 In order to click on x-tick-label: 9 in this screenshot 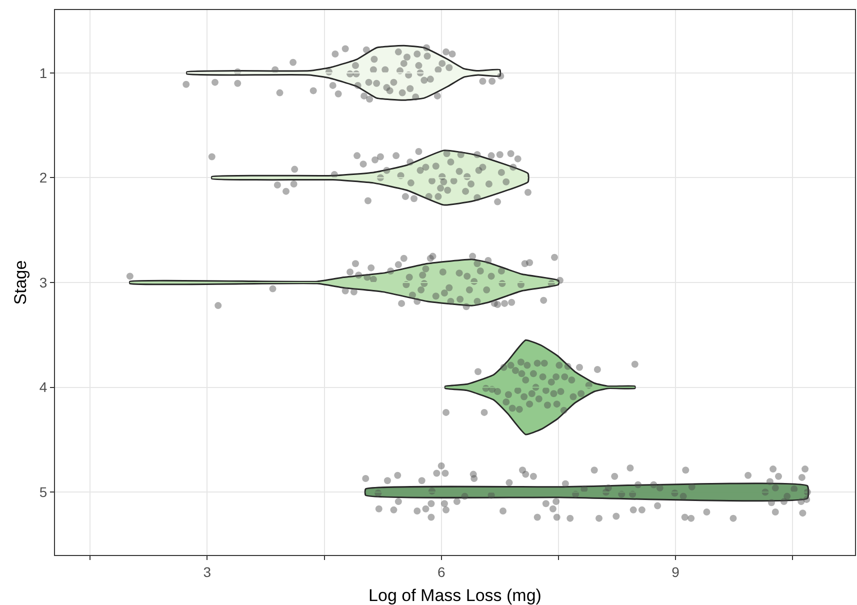, I will do `click(676, 572)`.